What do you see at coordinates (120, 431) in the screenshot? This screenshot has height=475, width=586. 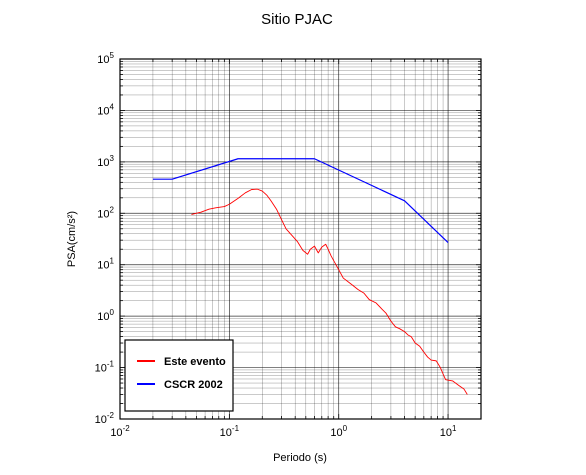 I see `x-tick-label: 10⁻²` at bounding box center [120, 431].